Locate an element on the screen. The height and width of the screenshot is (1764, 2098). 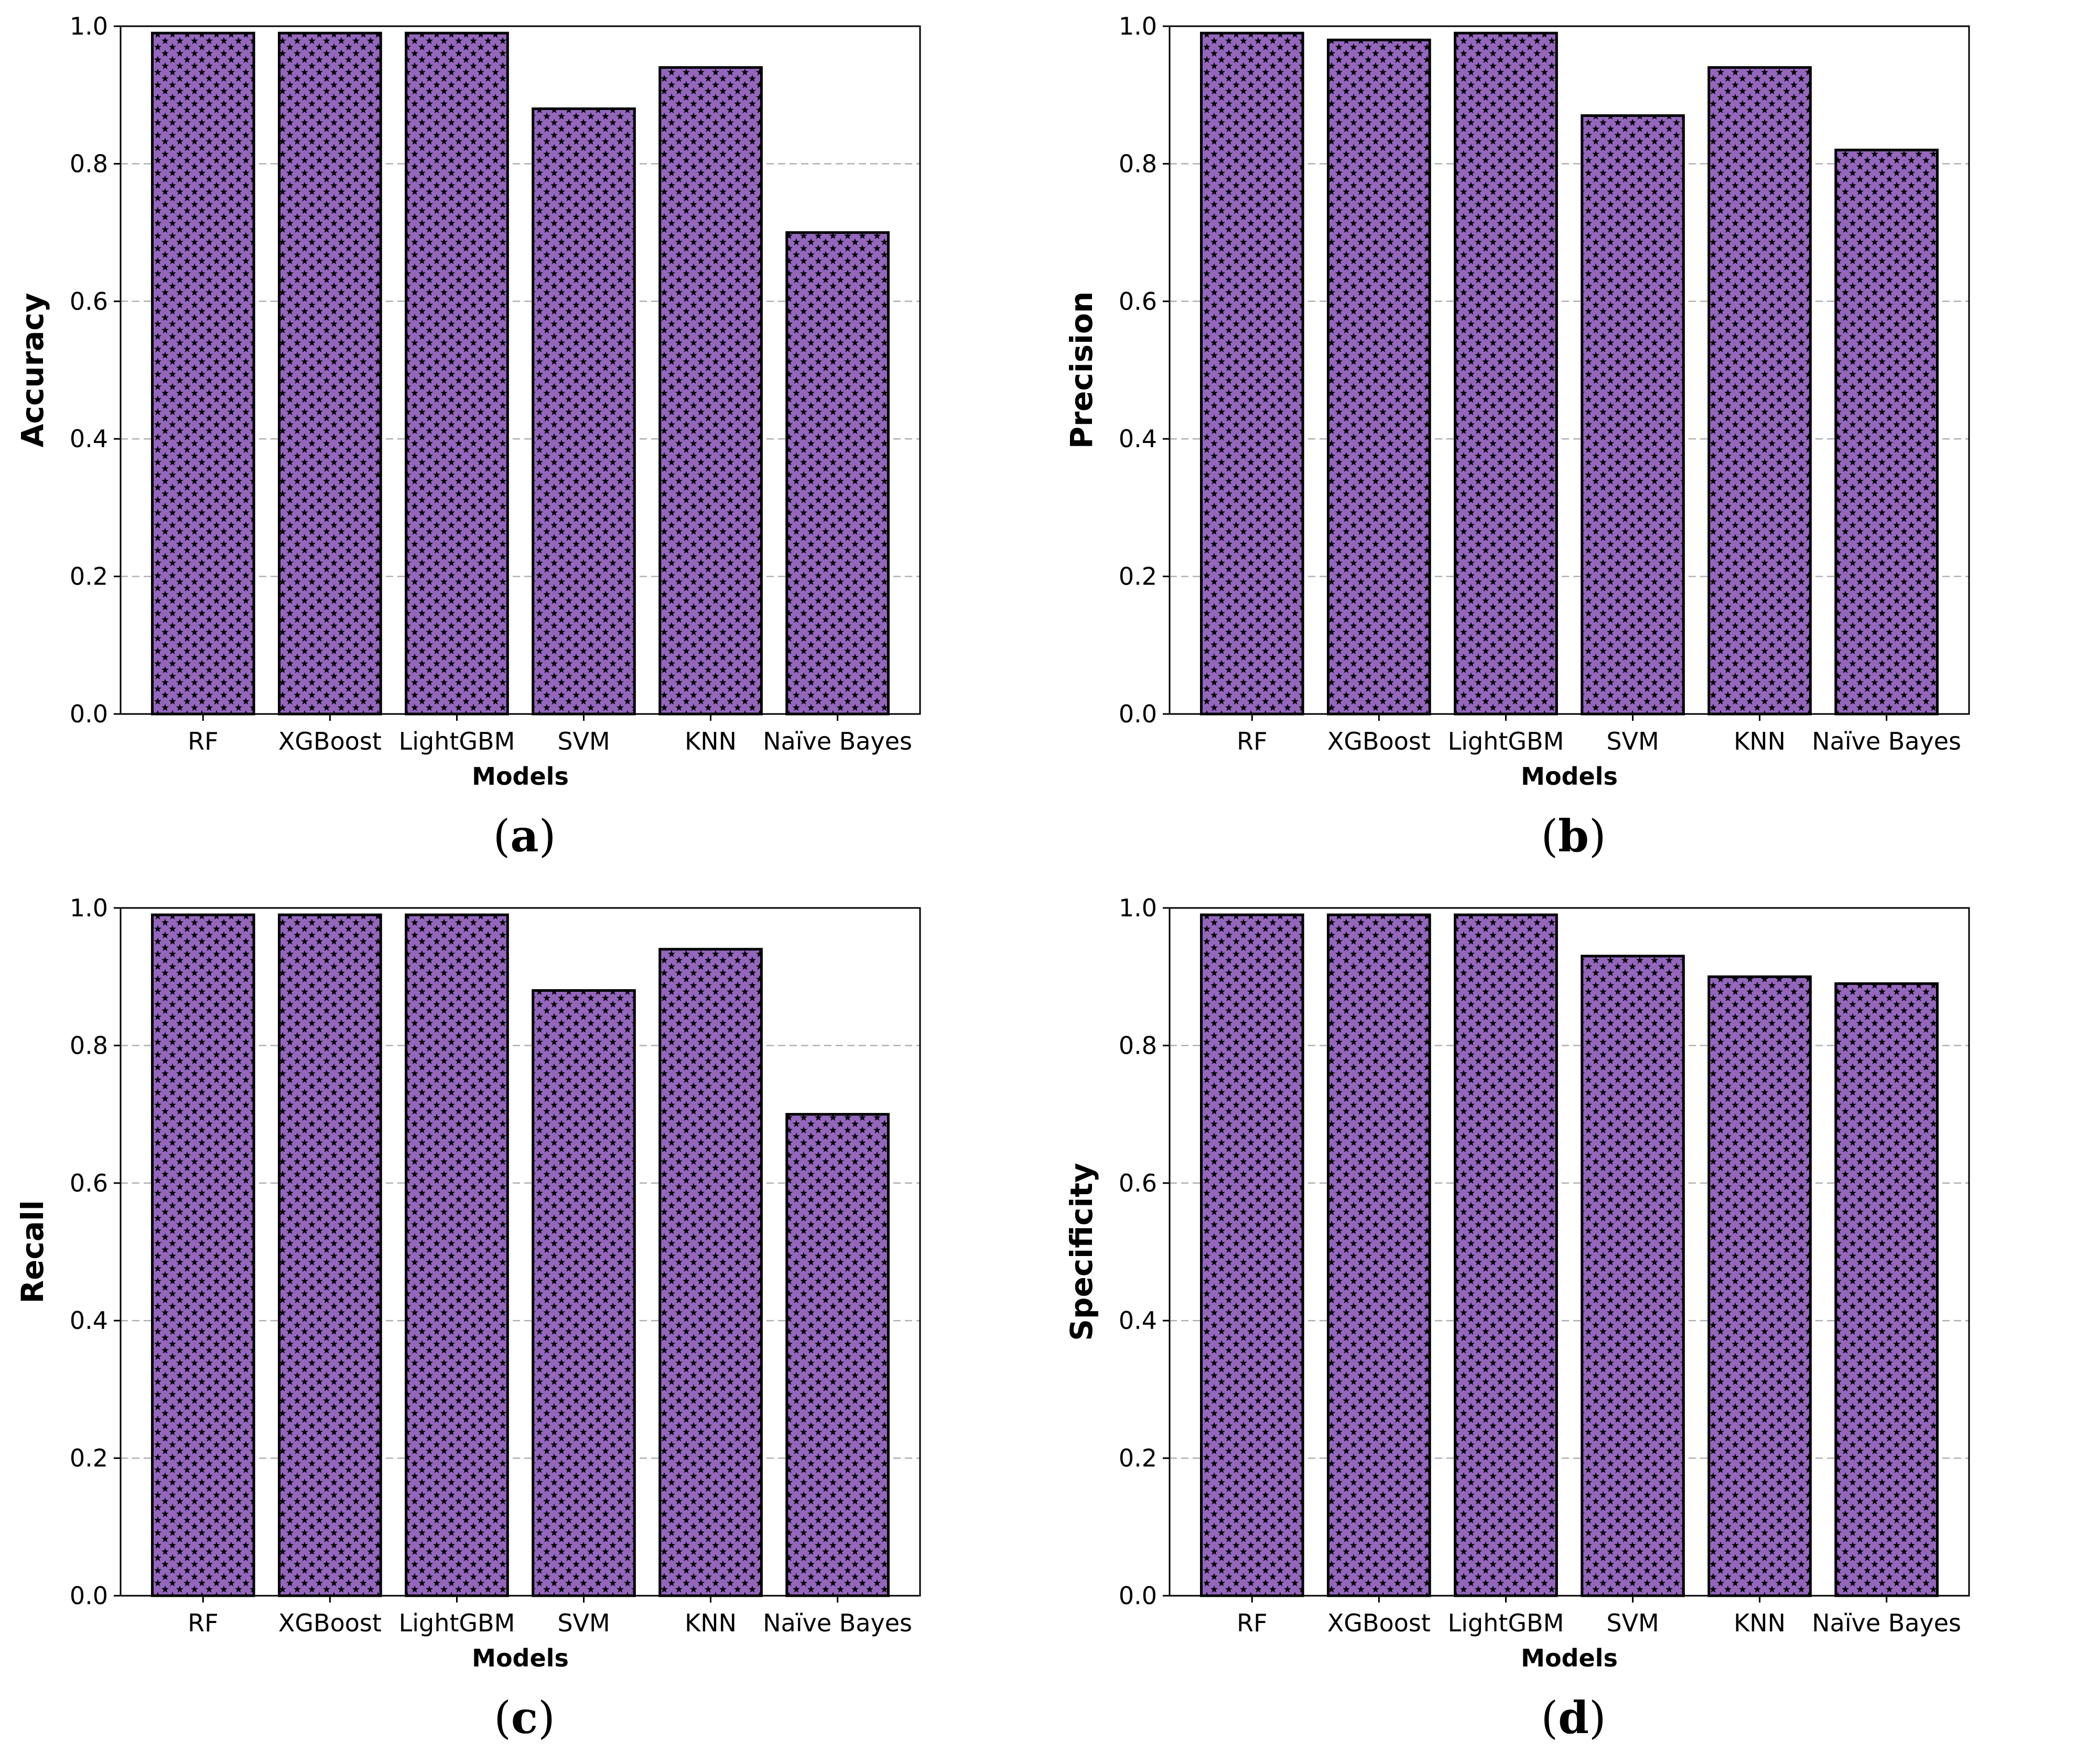
caption-b: (b) is located at coordinates (1573, 836).